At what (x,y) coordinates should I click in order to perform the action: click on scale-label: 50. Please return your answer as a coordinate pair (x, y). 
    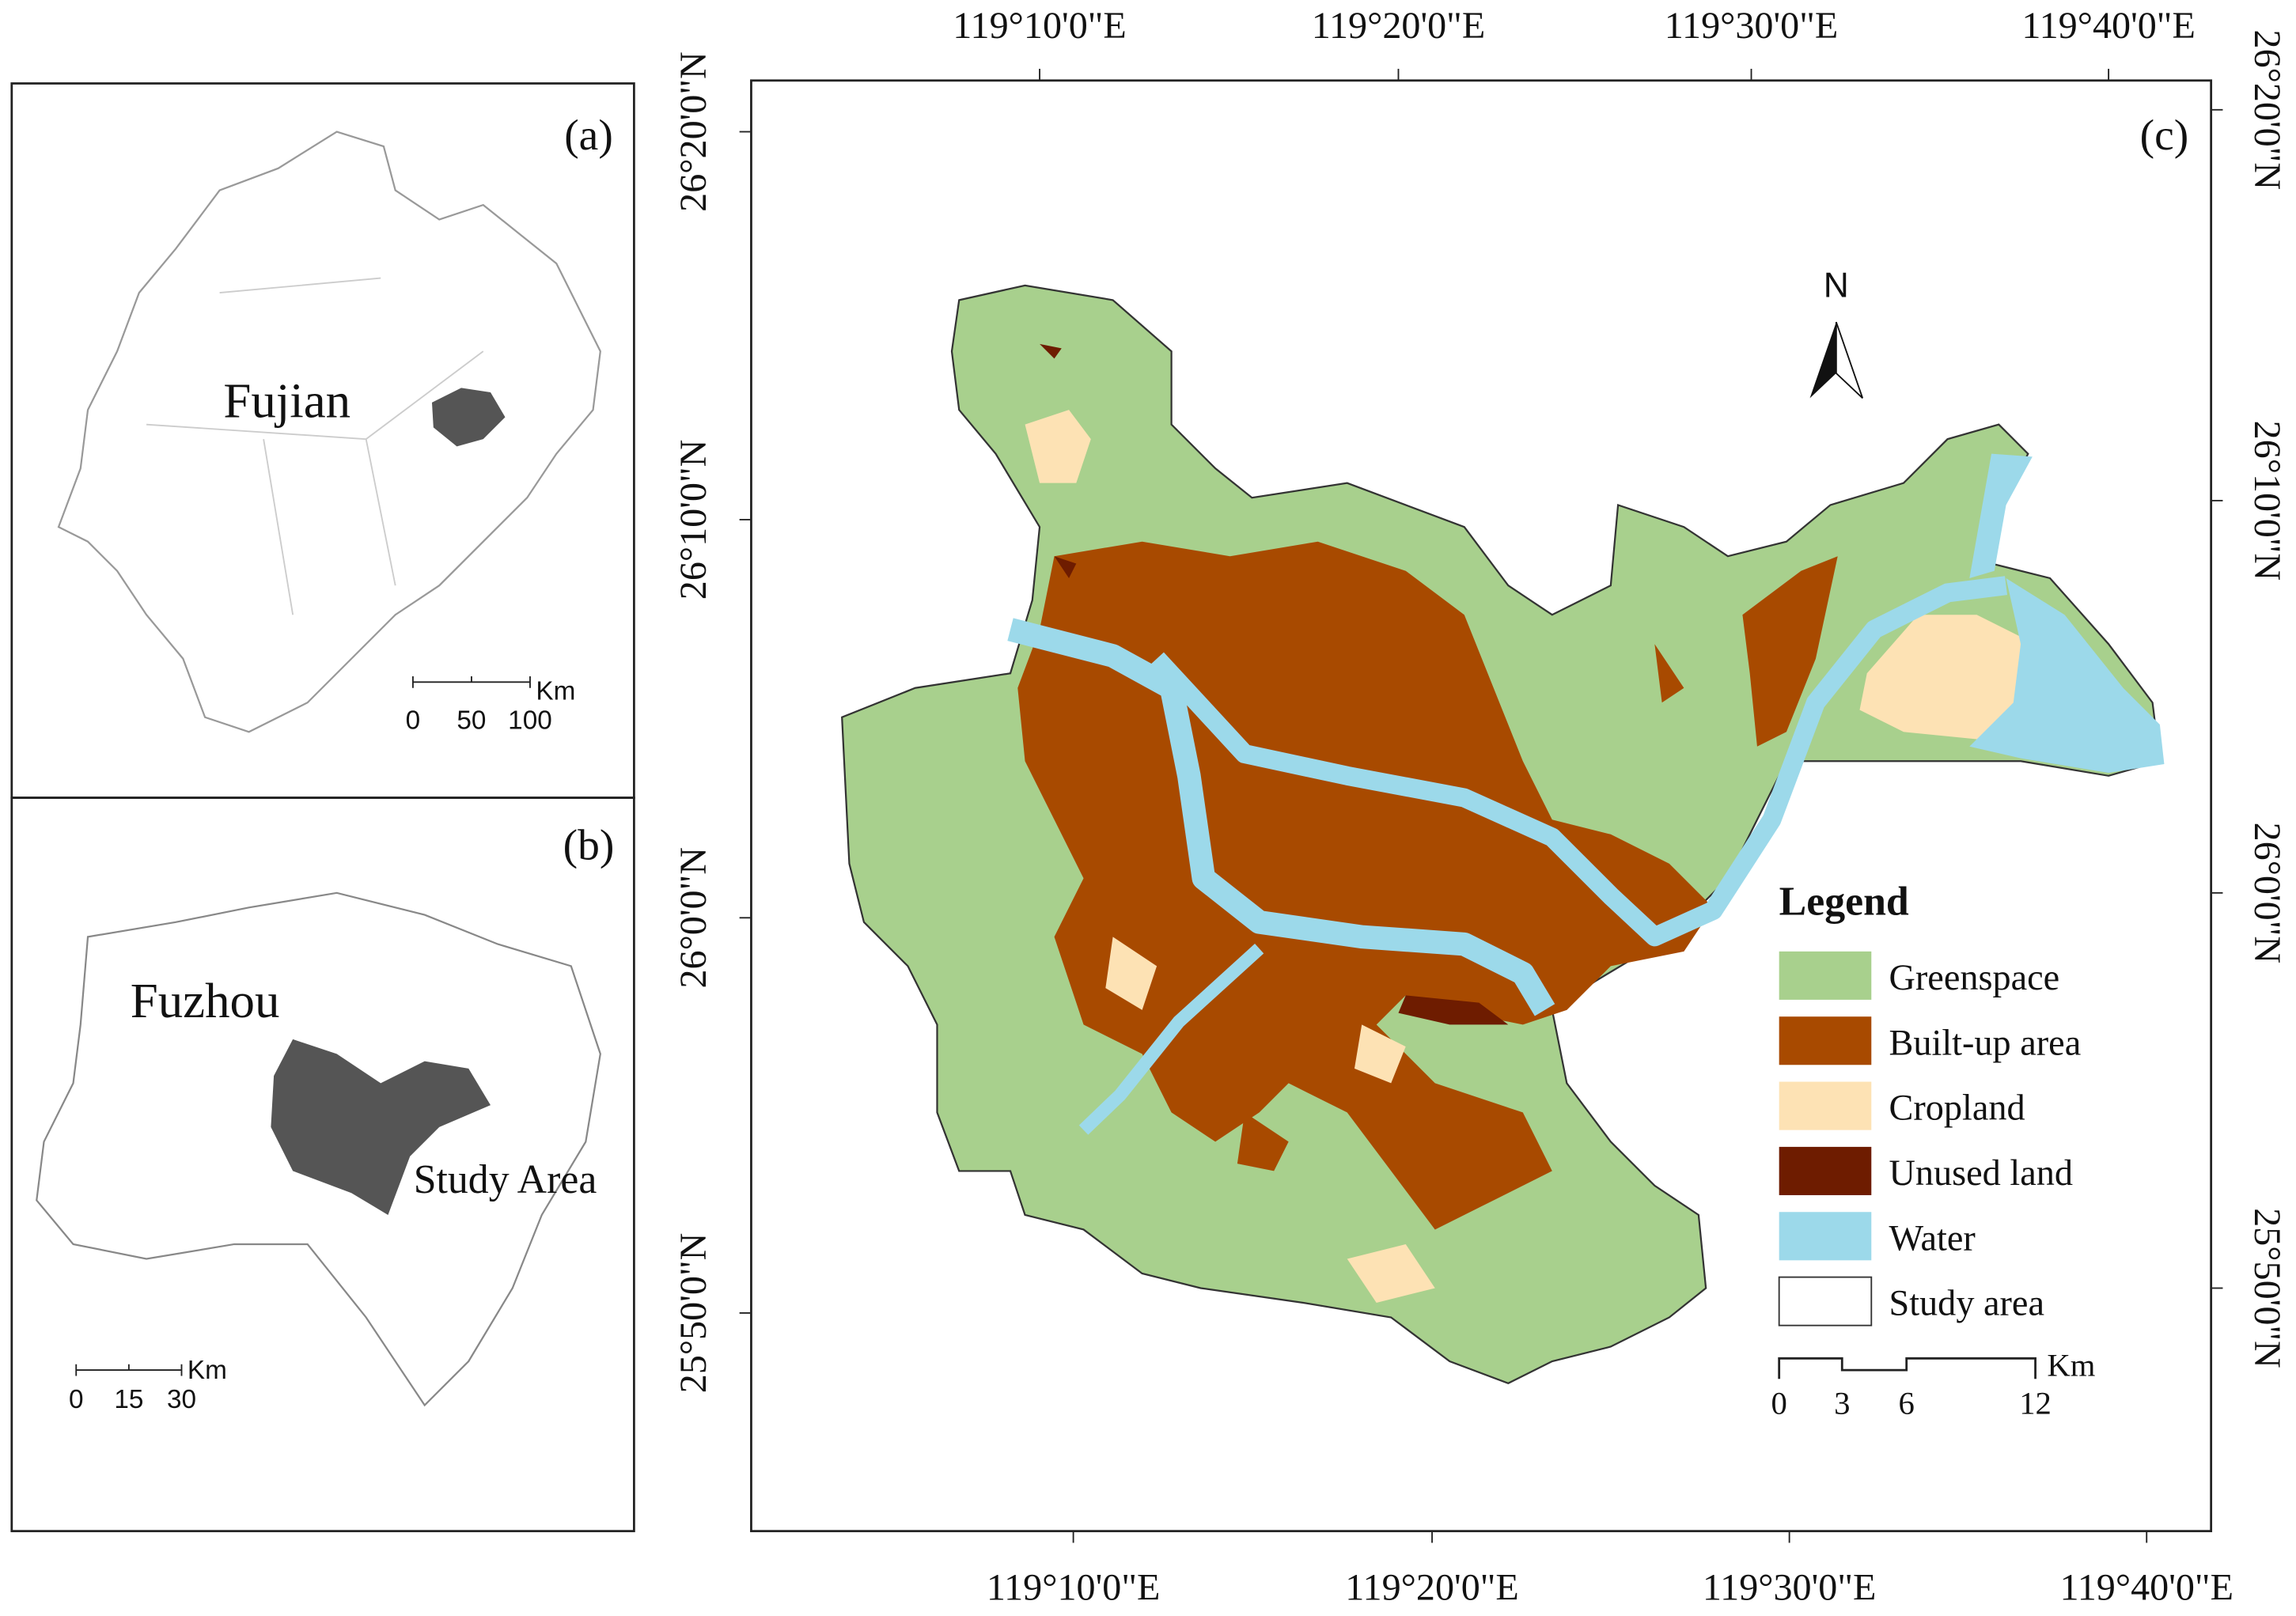
    Looking at the image, I should click on (472, 721).